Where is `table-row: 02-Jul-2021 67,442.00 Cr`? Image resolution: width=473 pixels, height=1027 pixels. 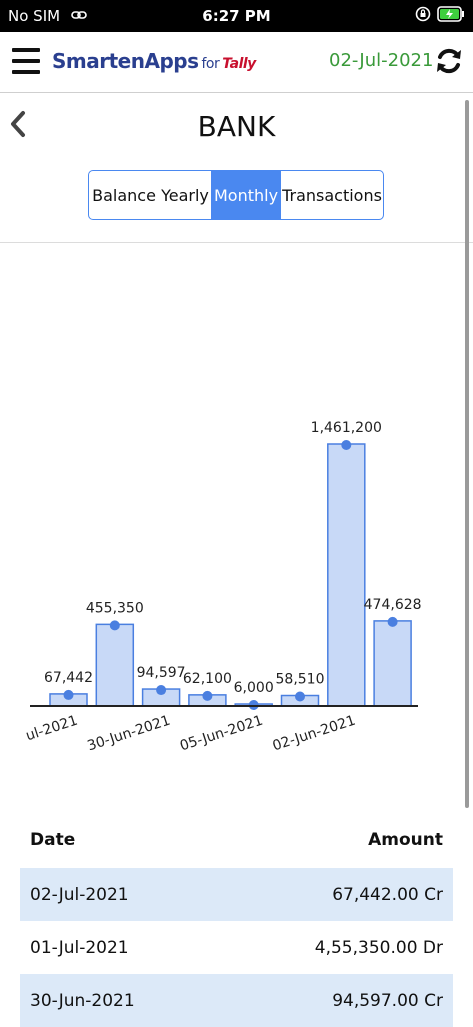
table-row: 02-Jul-2021 67,442.00 Cr is located at coordinates (236, 894).